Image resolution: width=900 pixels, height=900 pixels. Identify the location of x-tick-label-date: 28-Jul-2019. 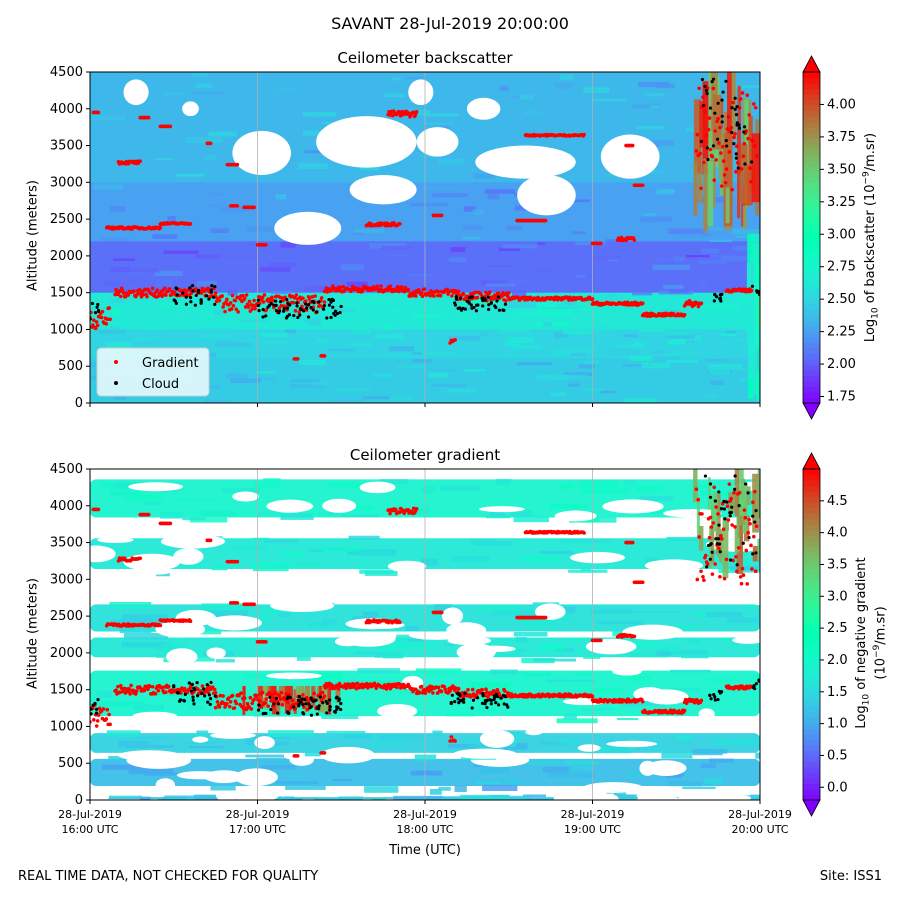
(760, 814).